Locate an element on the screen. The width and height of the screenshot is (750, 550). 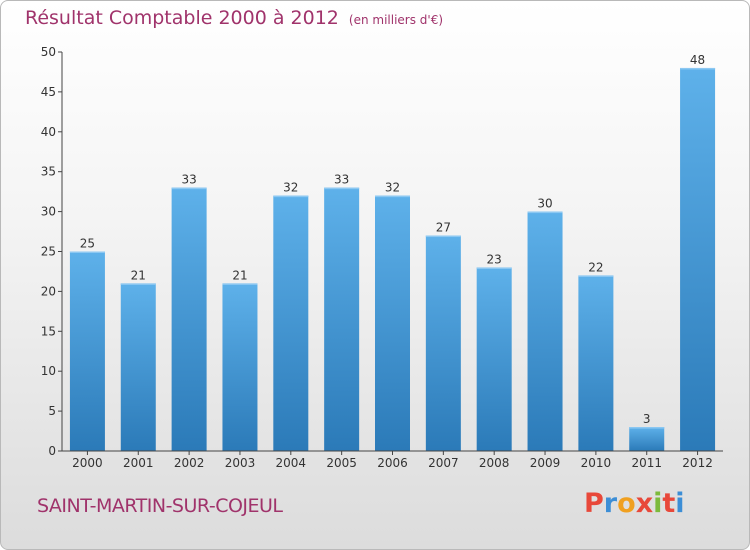
x-tick-label: 2008 is located at coordinates (494, 463).